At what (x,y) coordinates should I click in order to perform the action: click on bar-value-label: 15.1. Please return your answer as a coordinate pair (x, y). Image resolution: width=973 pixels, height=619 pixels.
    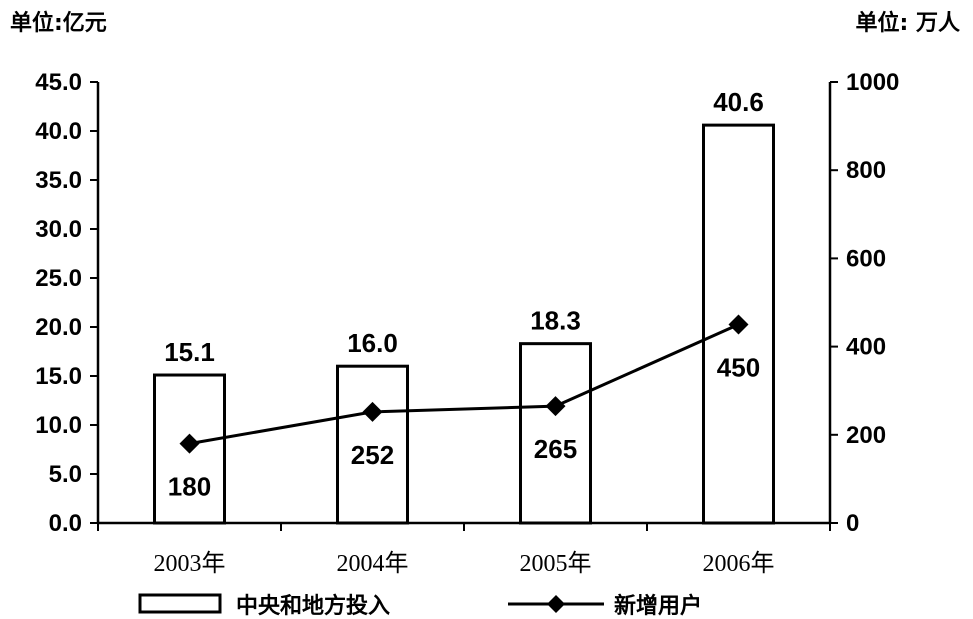
    Looking at the image, I should click on (189, 352).